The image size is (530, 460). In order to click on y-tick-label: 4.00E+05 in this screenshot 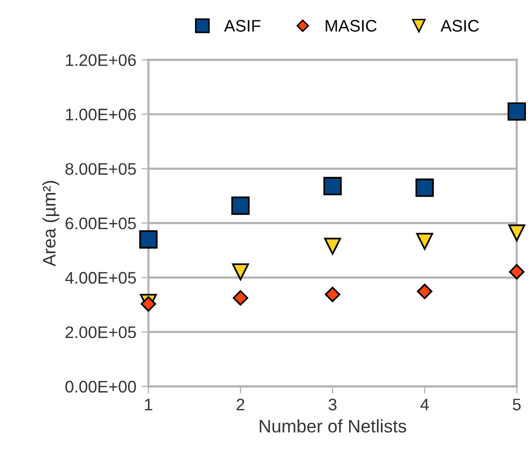, I will do `click(100, 278)`.